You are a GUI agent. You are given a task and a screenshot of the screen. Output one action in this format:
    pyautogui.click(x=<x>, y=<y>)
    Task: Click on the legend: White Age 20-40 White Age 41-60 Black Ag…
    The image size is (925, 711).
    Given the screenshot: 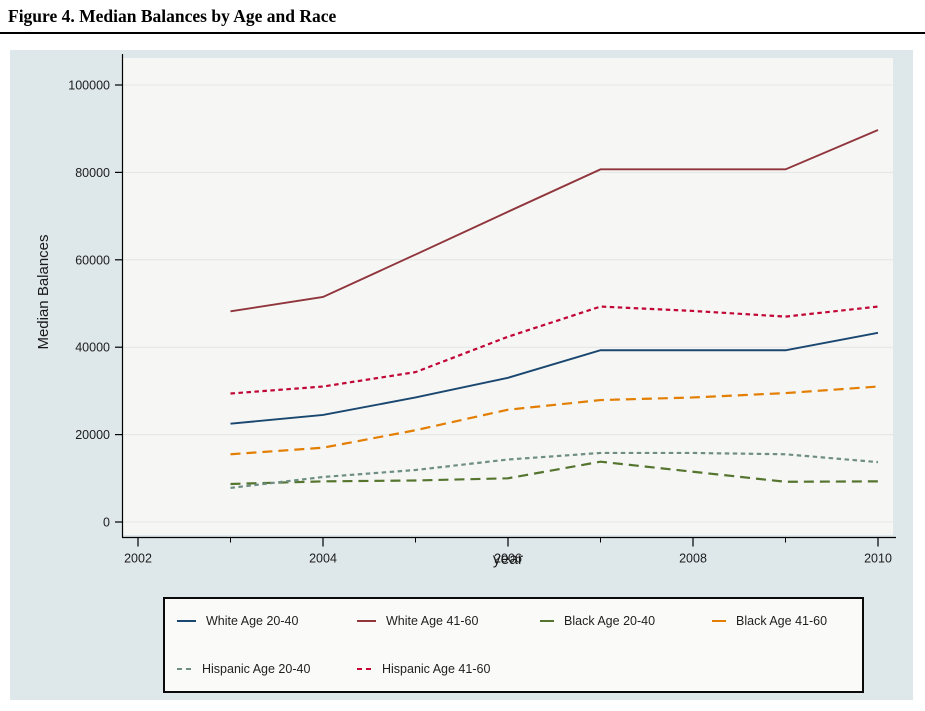 What is the action you would take?
    pyautogui.click(x=513, y=645)
    